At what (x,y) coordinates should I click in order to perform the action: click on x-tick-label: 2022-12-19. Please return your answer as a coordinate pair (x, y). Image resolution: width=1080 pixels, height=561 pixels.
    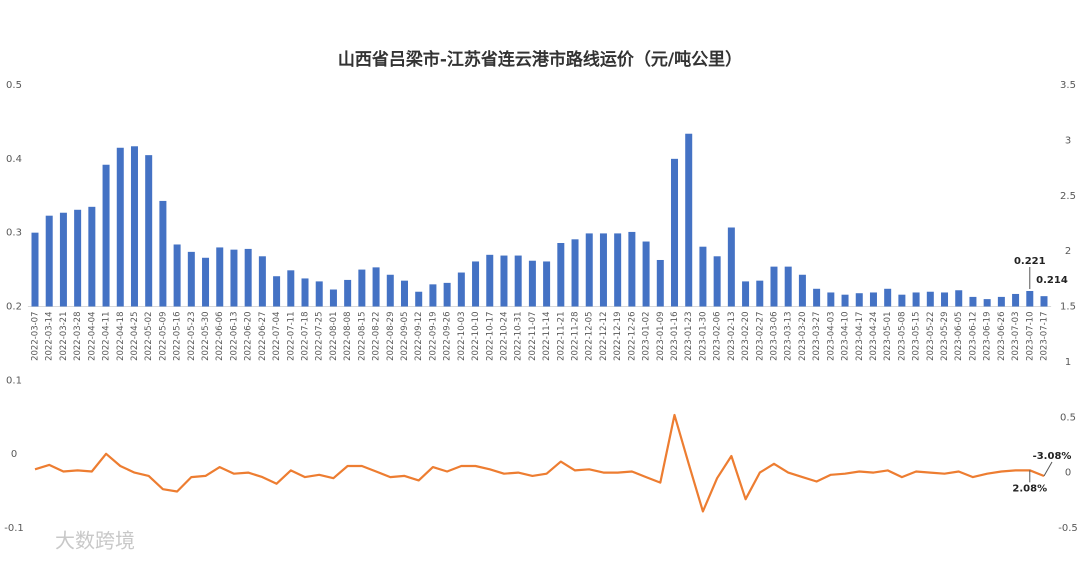
    Looking at the image, I should click on (618, 336).